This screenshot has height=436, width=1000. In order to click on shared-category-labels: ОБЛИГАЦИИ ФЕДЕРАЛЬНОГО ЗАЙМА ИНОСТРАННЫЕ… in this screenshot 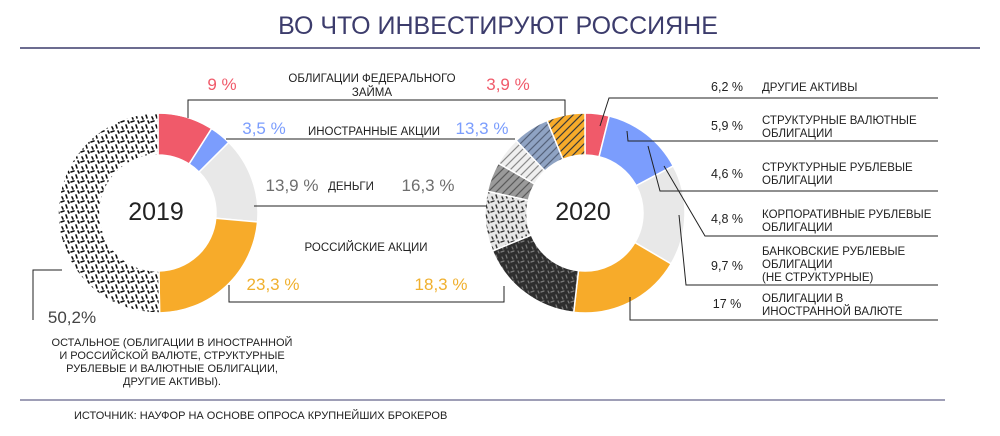, I will do `click(371, 163)`.